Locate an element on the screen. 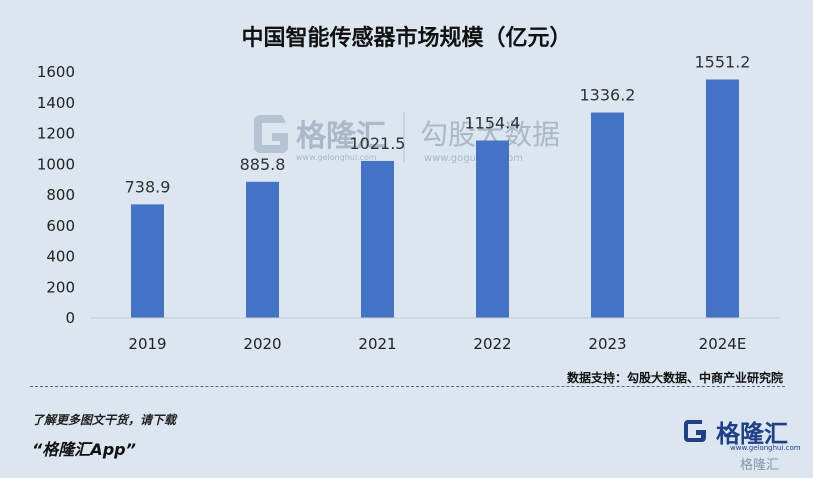 This screenshot has height=478, width=813. x-tick-label: 2022 is located at coordinates (492, 344).